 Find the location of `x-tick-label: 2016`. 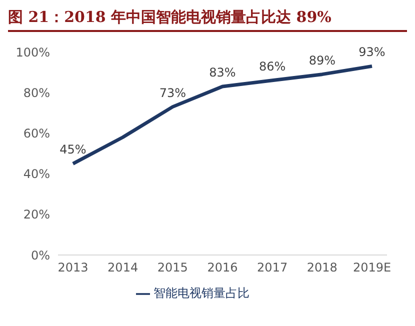

x-tick-label: 2016 is located at coordinates (222, 267).